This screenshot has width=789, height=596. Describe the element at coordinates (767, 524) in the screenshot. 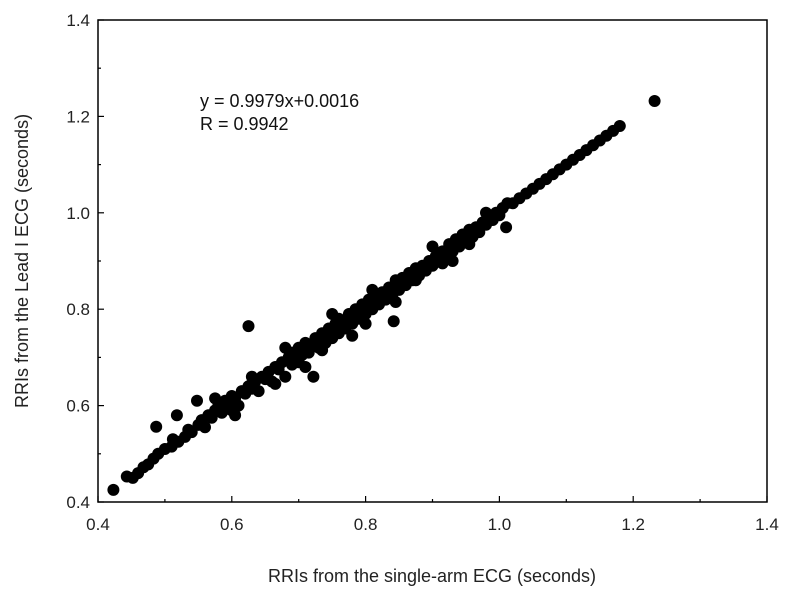

I see `x-tick-label: 1.4` at that location.